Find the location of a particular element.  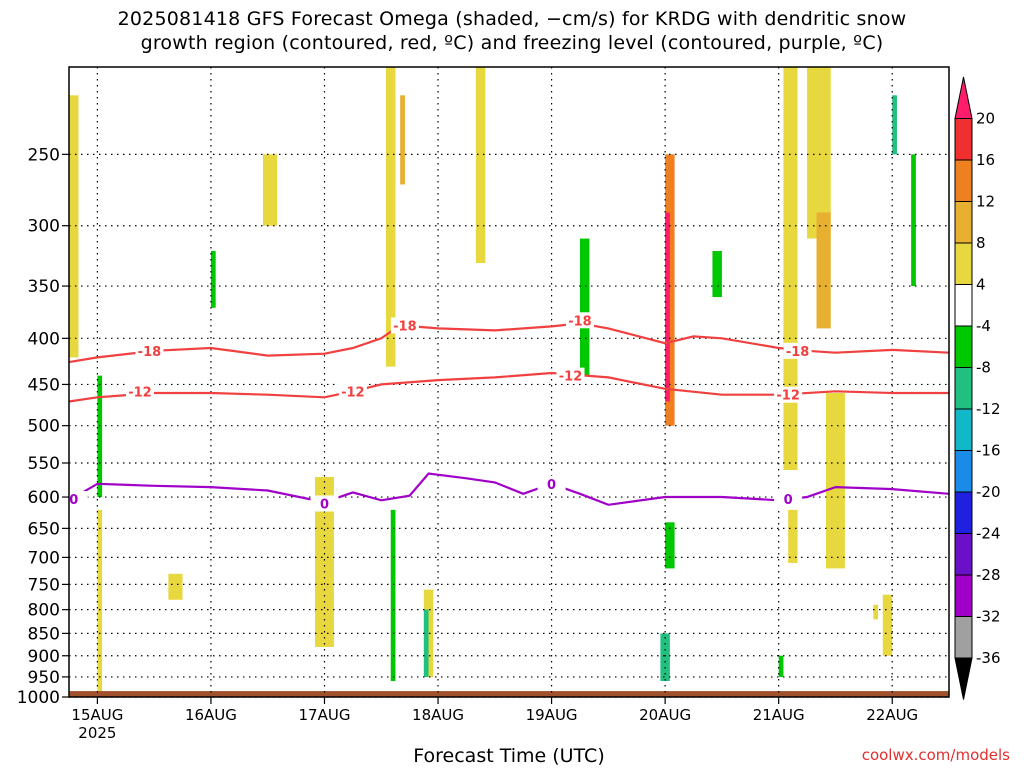

y-tick-label-750: 750 is located at coordinates (44, 585).